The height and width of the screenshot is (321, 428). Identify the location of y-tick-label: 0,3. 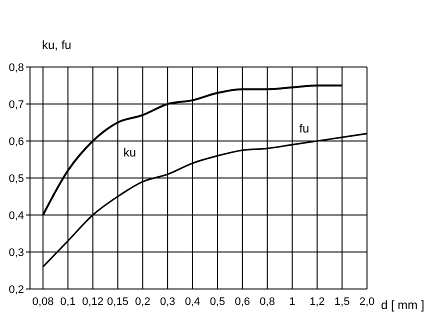
(16, 252).